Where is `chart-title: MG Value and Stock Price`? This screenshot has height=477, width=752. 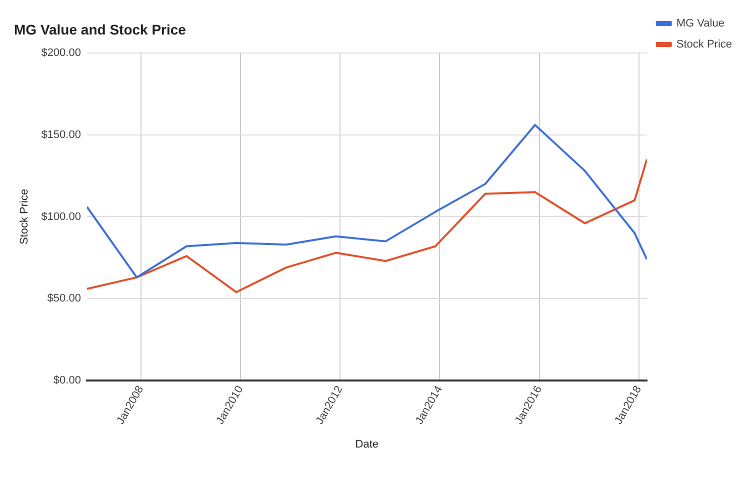
chart-title: MG Value and Stock Price is located at coordinates (100, 29).